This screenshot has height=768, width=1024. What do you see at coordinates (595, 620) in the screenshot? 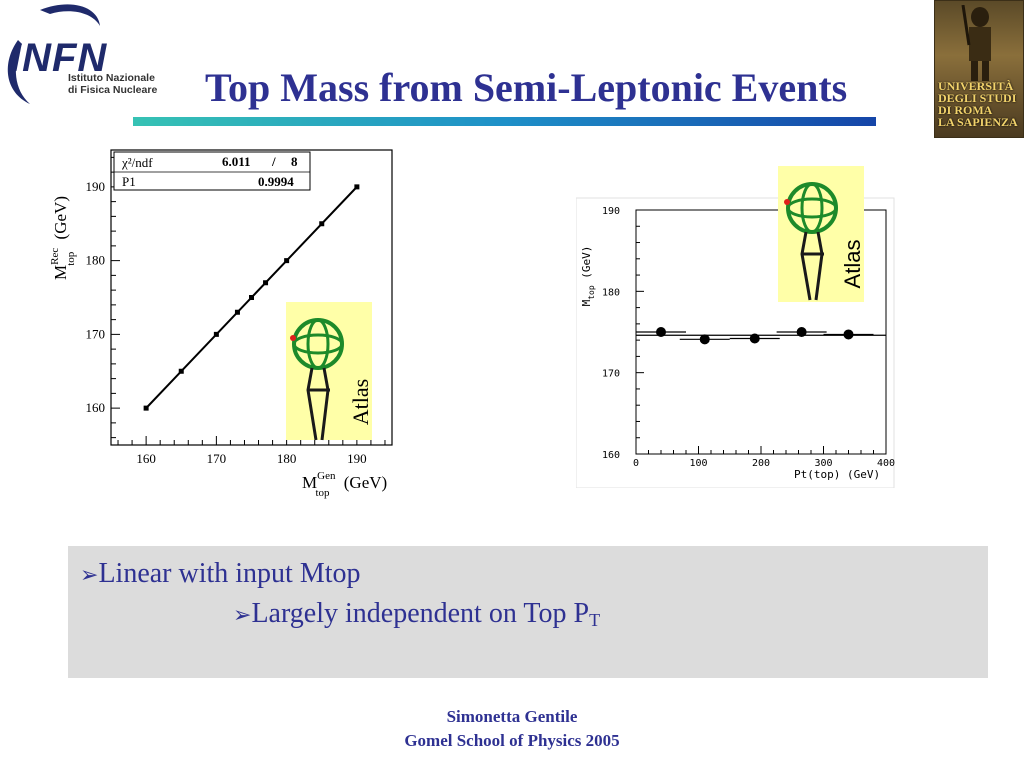
I see `bullet-subscript: T` at bounding box center [595, 620].